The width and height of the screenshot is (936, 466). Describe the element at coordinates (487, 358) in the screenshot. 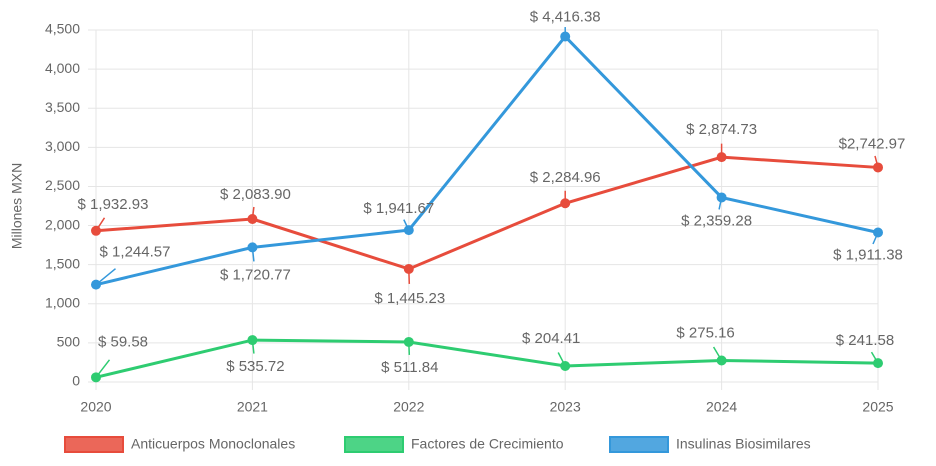

I see `line` at that location.